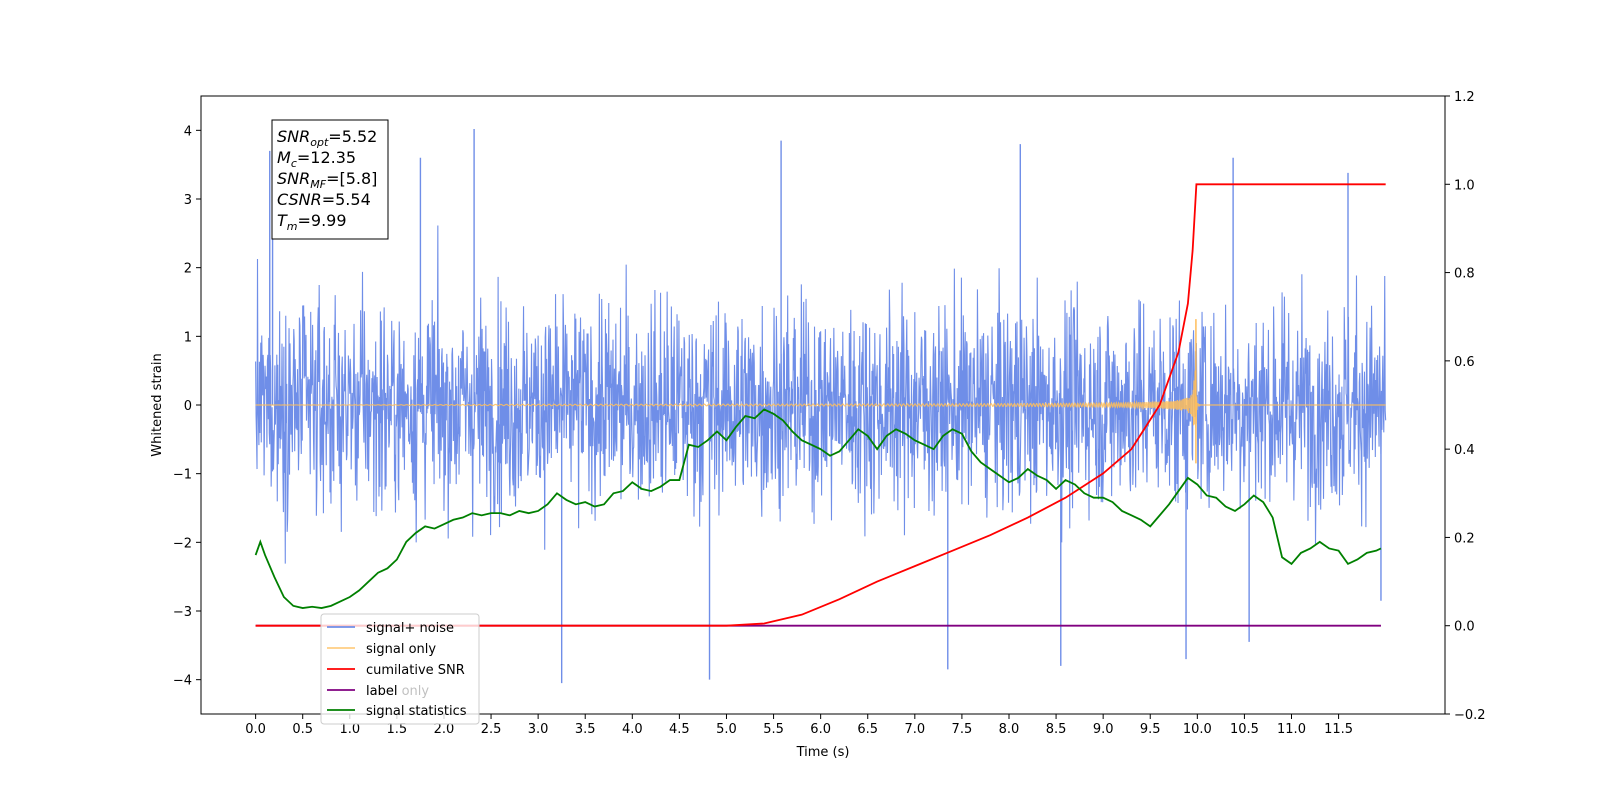 The width and height of the screenshot is (1600, 800). I want to click on x-tick-label: 9.0, so click(1103, 729).